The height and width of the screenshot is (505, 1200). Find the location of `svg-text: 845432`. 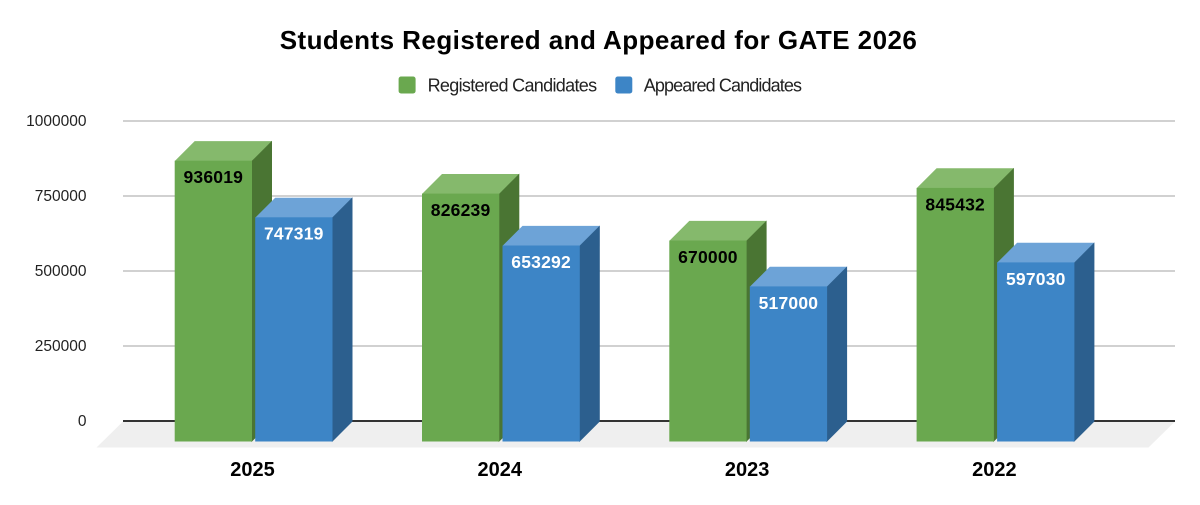

svg-text: 845432 is located at coordinates (955, 204).